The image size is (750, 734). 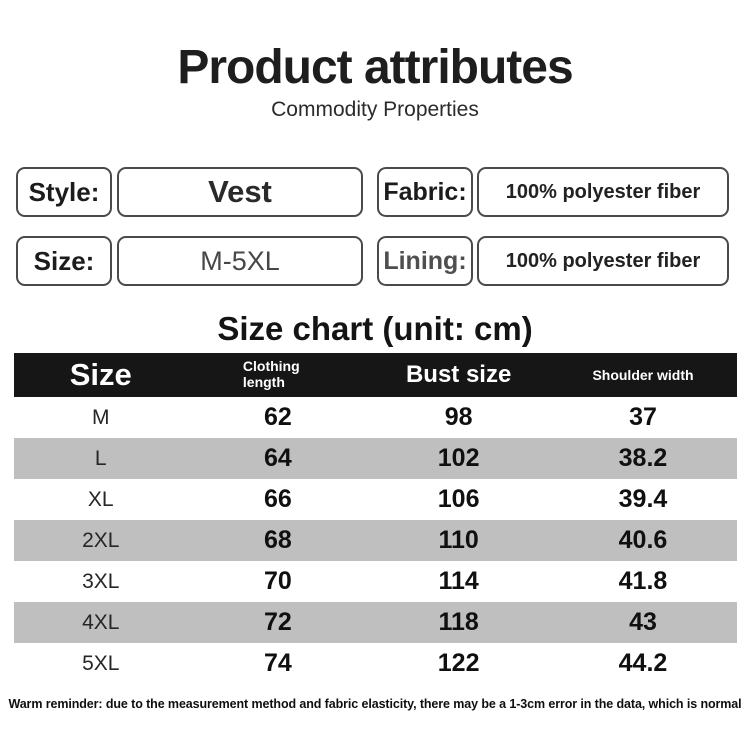 I want to click on lining-value: 100% polyester fiber, so click(x=603, y=260).